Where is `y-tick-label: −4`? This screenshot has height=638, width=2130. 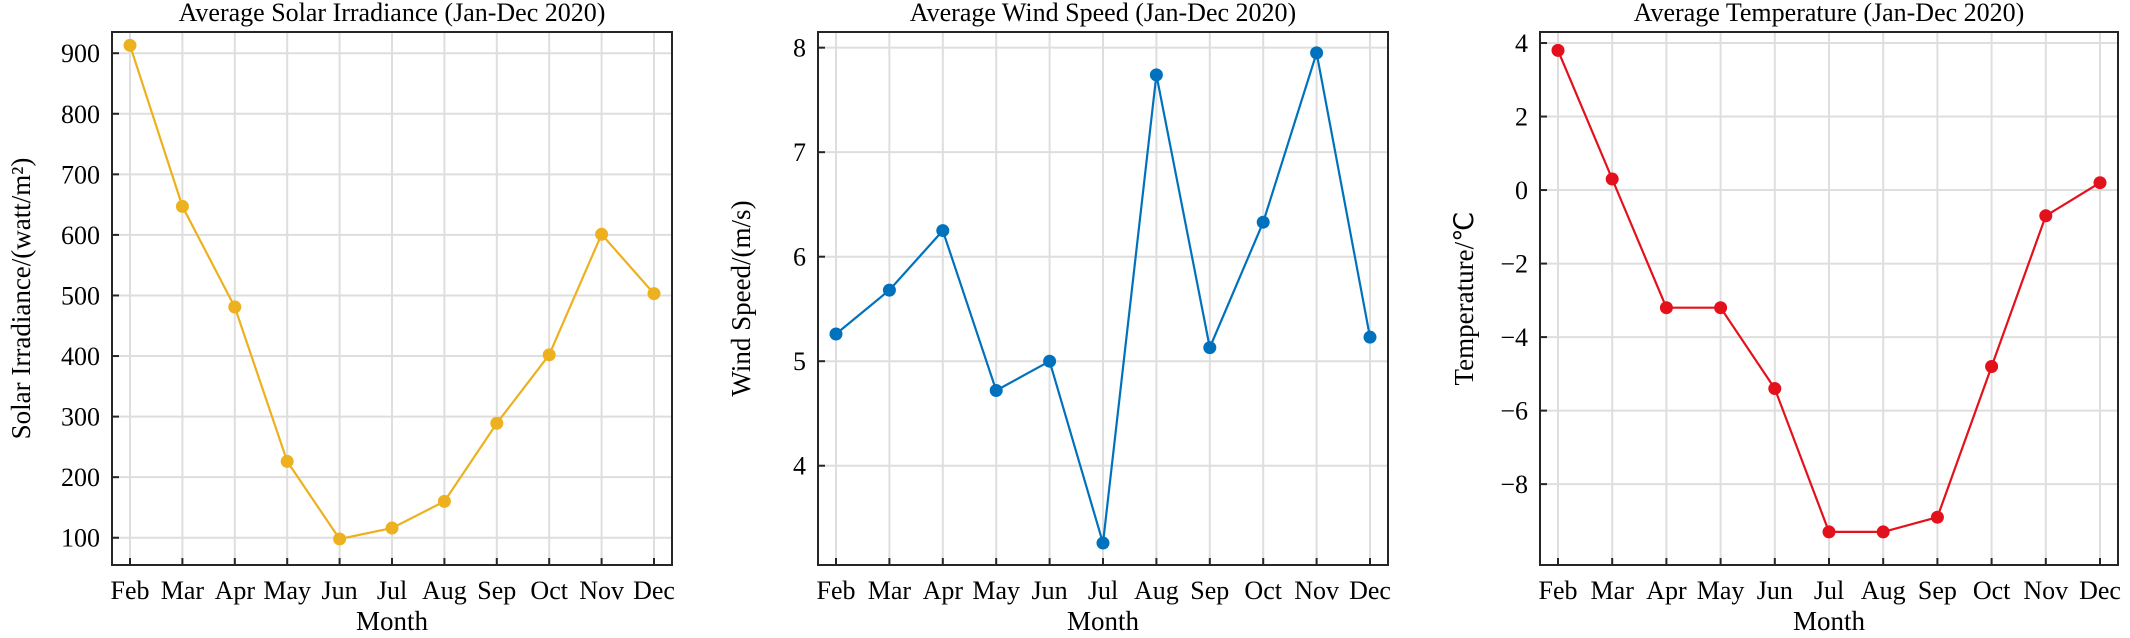
y-tick-label: −4 is located at coordinates (1514, 337).